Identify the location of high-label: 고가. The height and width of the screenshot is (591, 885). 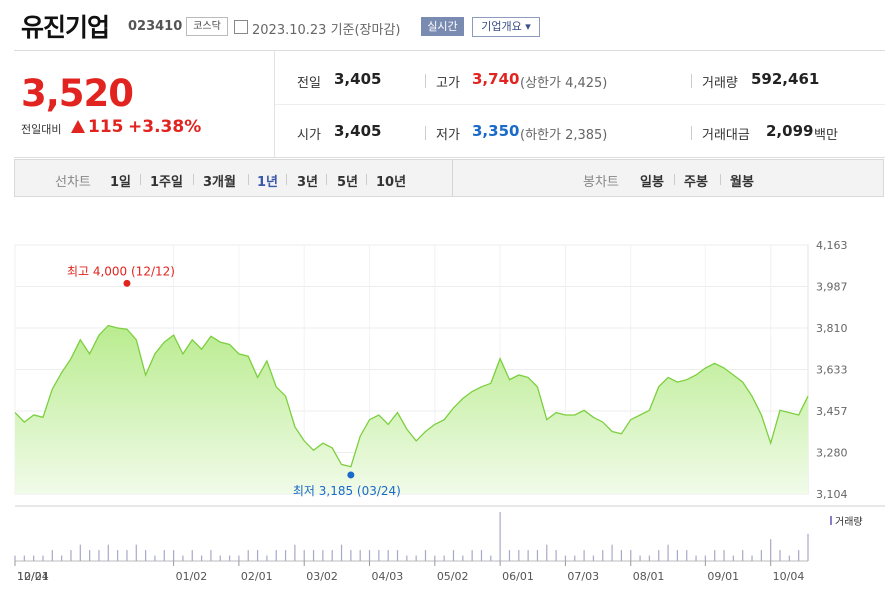
(448, 83).